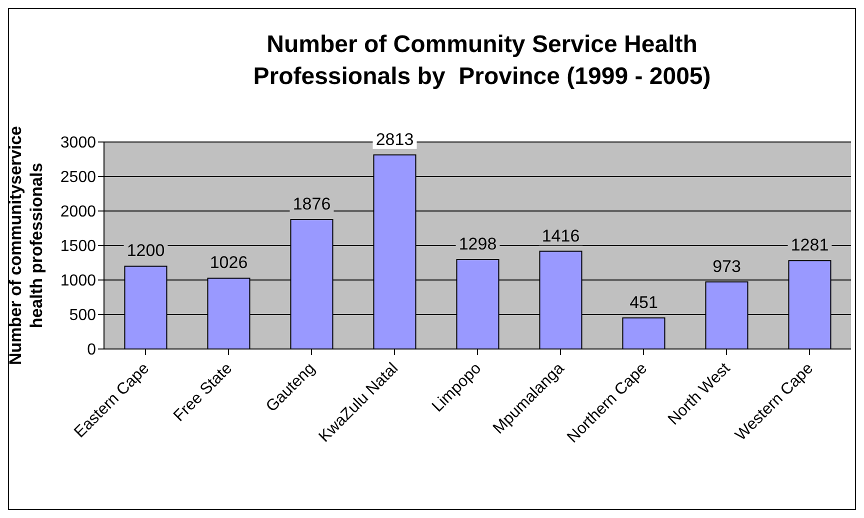 This screenshot has width=864, height=518. Describe the element at coordinates (726, 266) in the screenshot. I see `data-label: 973` at that location.